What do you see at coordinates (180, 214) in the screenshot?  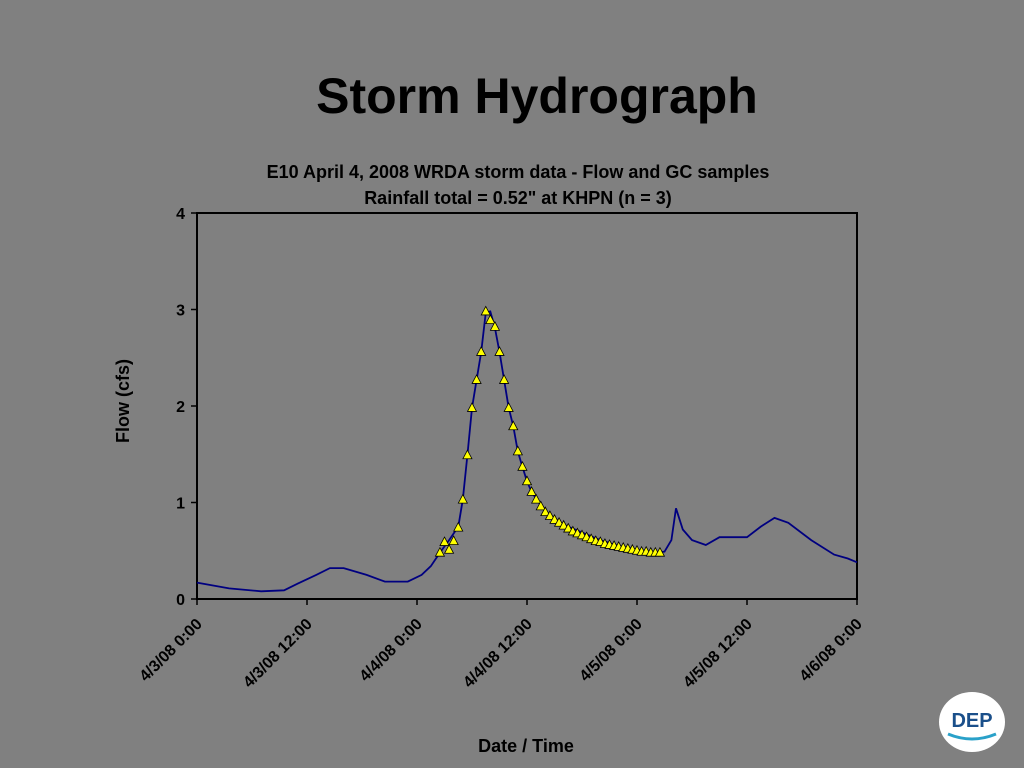 I see `y-tick-label: 4` at bounding box center [180, 214].